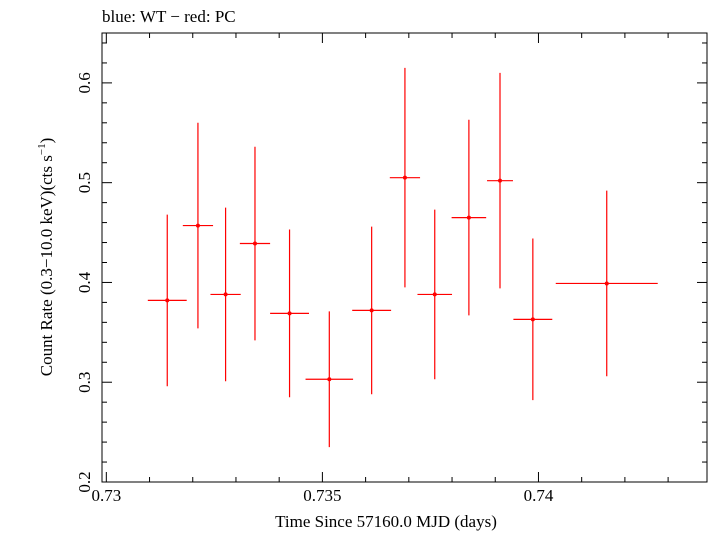 The height and width of the screenshot is (537, 709). Describe the element at coordinates (169, 16) in the screenshot. I see `chart-title: blue: WT − red: PC` at that location.